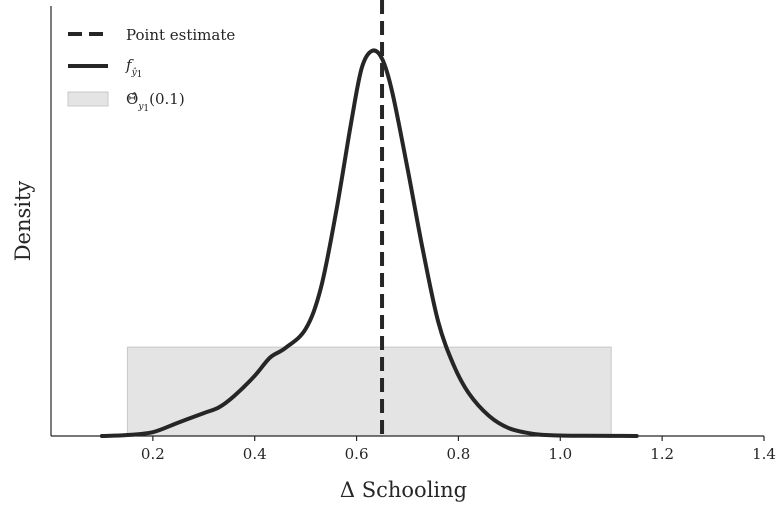 The image size is (781, 506). Describe the element at coordinates (146, 109) in the screenshot. I see `legend-interval-subsub: 1` at that location.